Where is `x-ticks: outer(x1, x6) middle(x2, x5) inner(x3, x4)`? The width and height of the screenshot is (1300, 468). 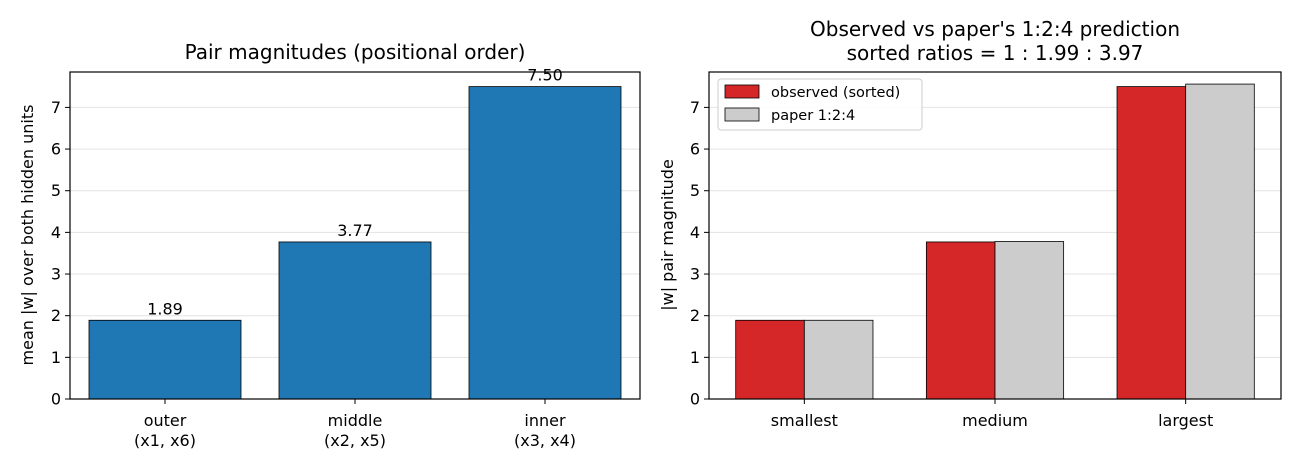
x-ticks: outer(x1, x6) middle(x2, x5) inner(x3, x4) is located at coordinates (355, 424).